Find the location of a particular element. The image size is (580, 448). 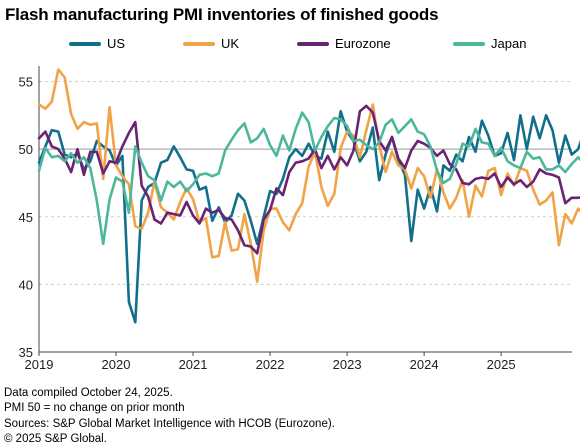

legend-item-japan: Japan is located at coordinates (489, 43).